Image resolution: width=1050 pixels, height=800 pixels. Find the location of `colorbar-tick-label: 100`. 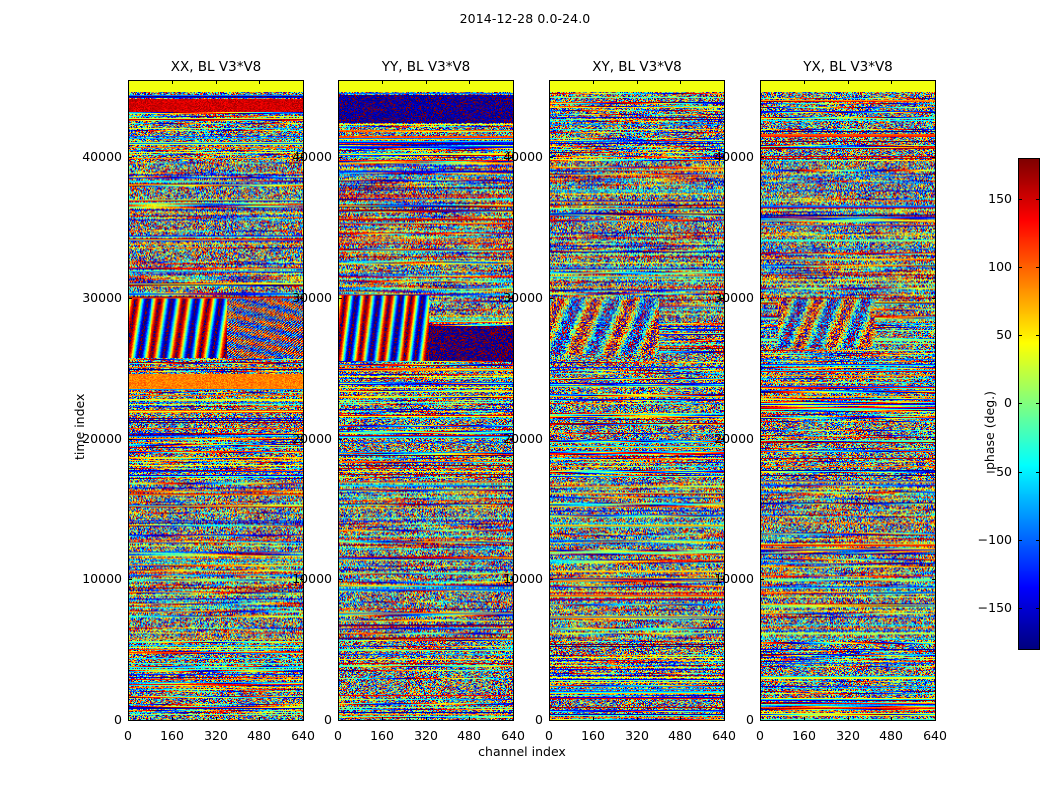

colorbar-tick-label: 100 is located at coordinates (1000, 266).